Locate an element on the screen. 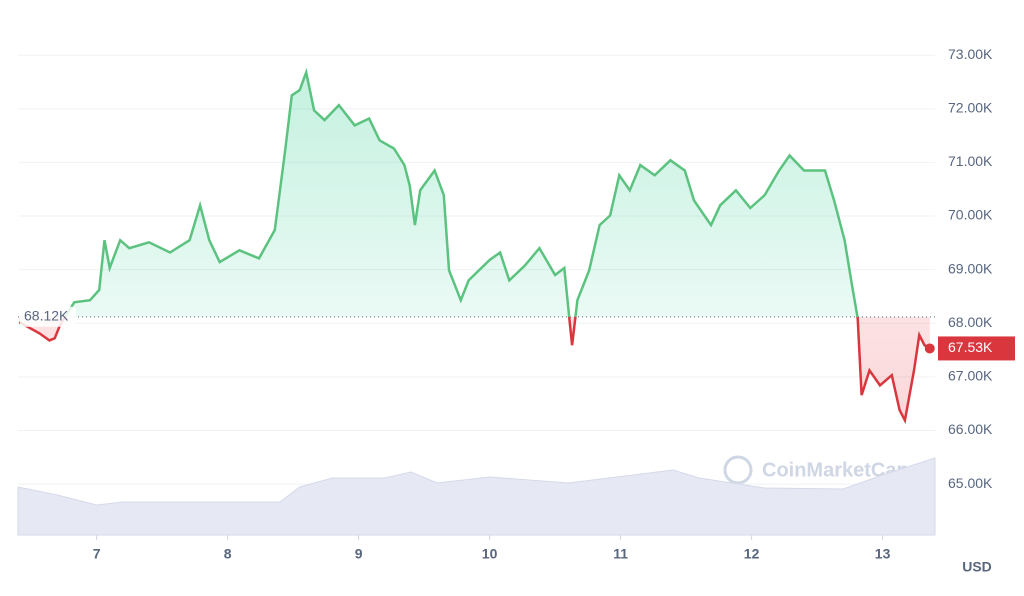 The image size is (1024, 596). y-tick-label: 65.00K is located at coordinates (970, 483).